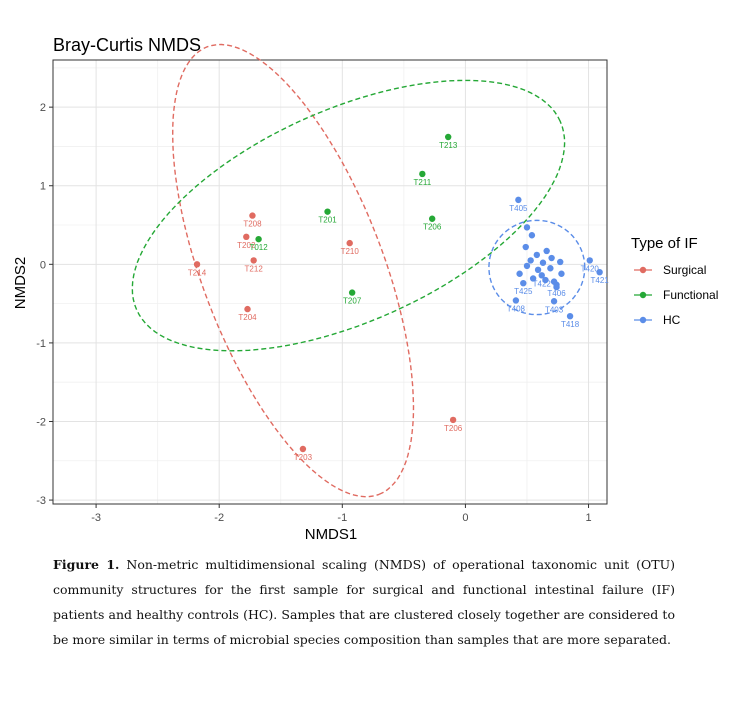  What do you see at coordinates (350, 251) in the screenshot?
I see `point-label: T210` at bounding box center [350, 251].